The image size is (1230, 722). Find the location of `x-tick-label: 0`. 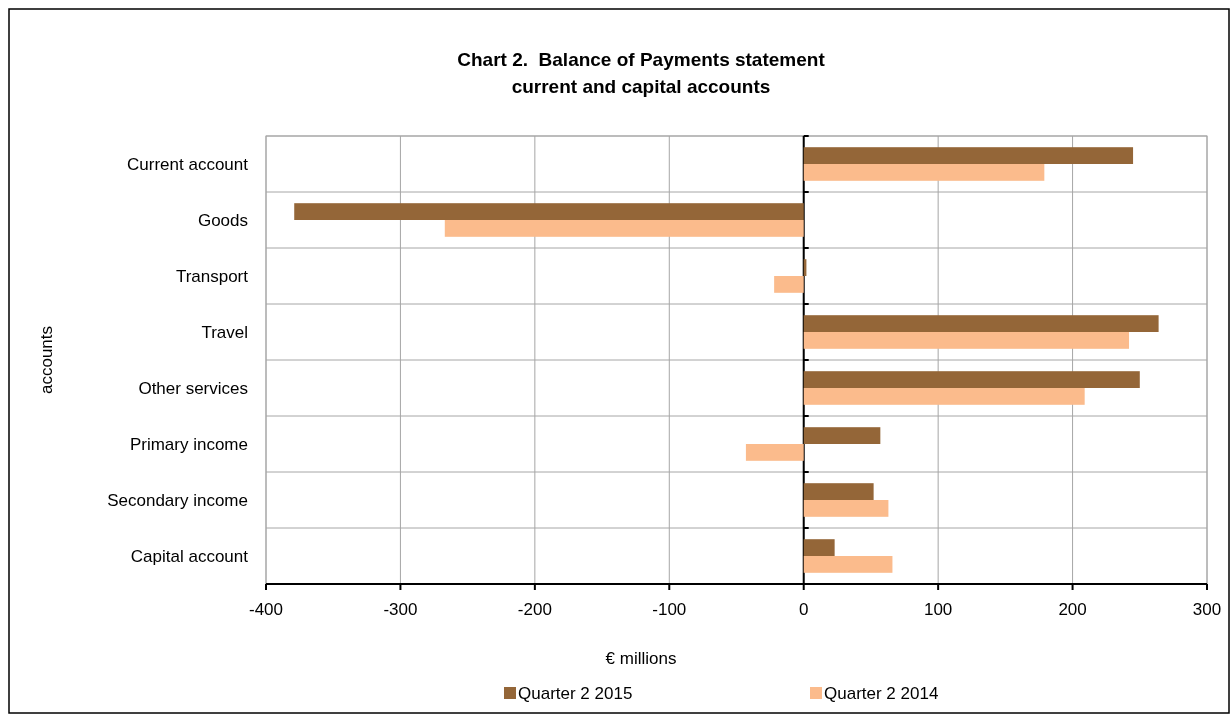

x-tick-label: 0 is located at coordinates (803, 609).